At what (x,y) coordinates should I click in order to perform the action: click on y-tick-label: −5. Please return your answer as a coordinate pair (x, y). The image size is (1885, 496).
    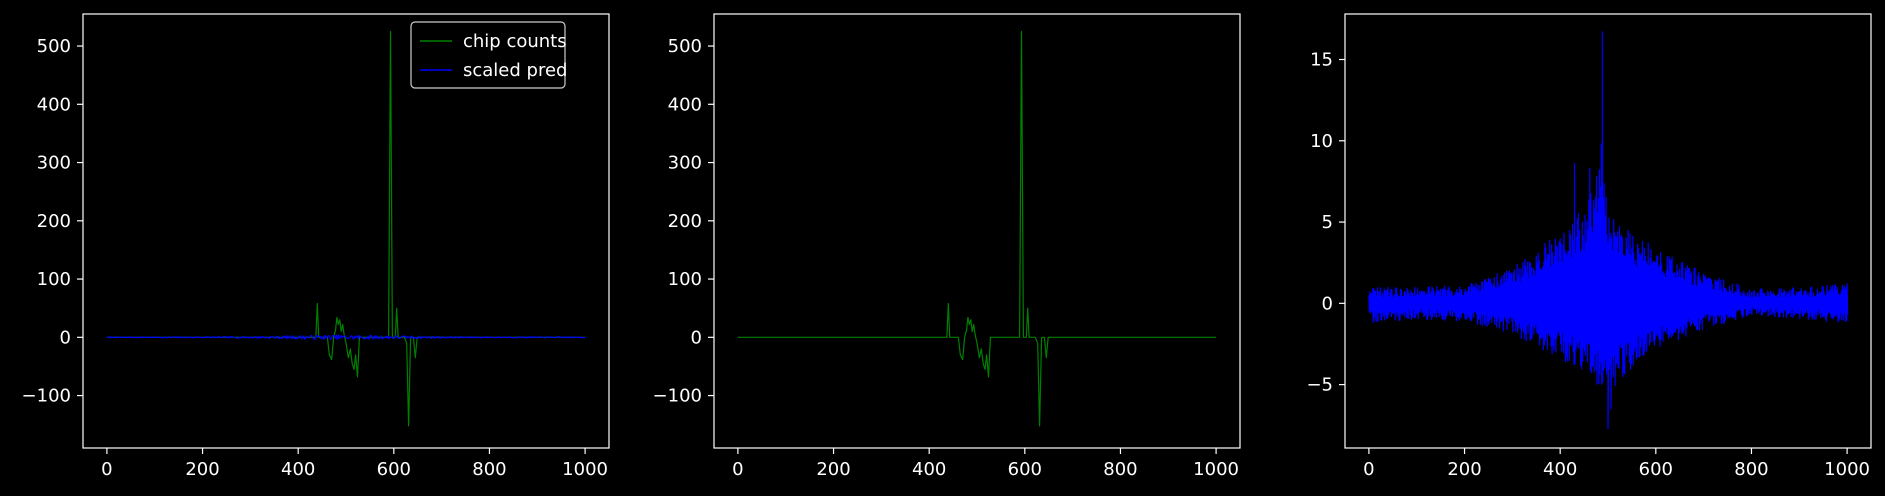
    Looking at the image, I should click on (1319, 385).